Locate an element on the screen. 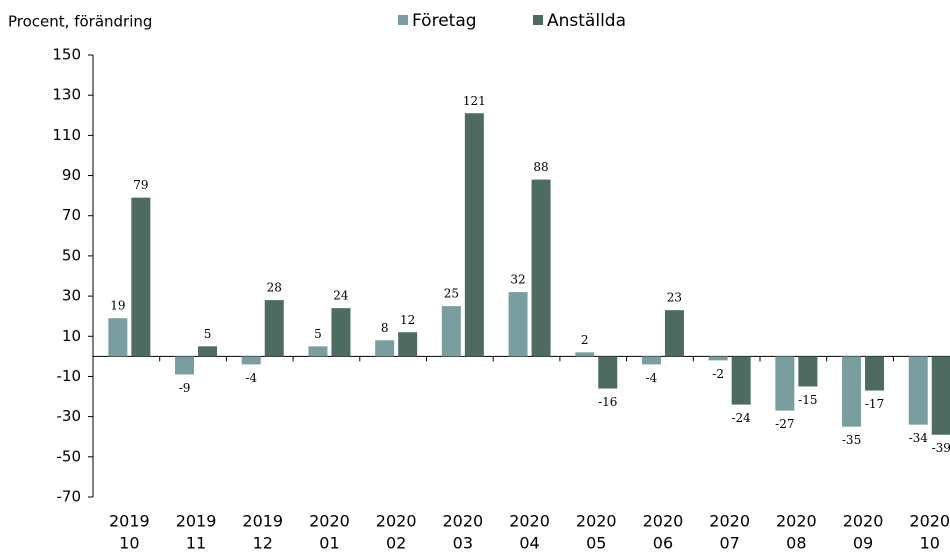  value-label: -35 is located at coordinates (851, 440).